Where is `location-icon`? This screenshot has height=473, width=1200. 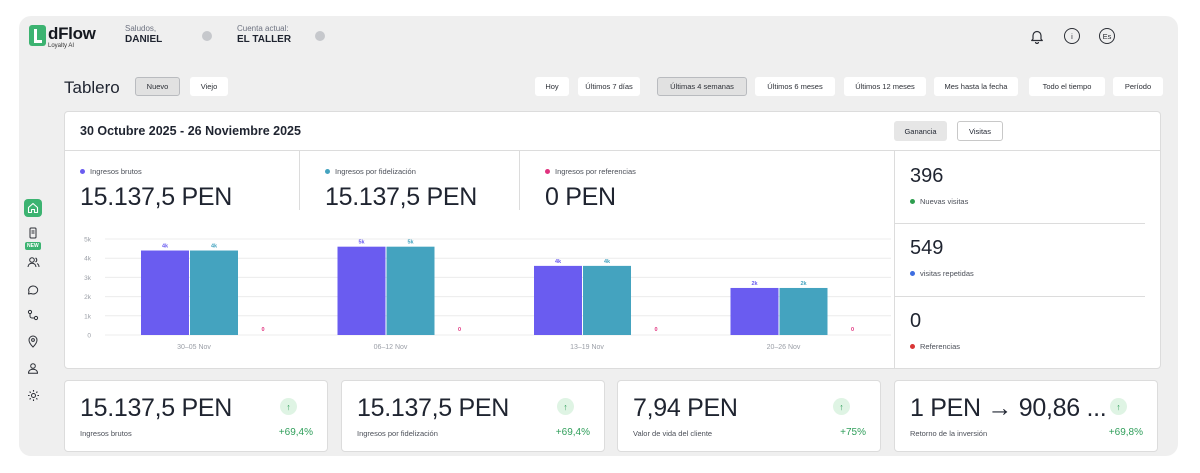 location-icon is located at coordinates (33, 341).